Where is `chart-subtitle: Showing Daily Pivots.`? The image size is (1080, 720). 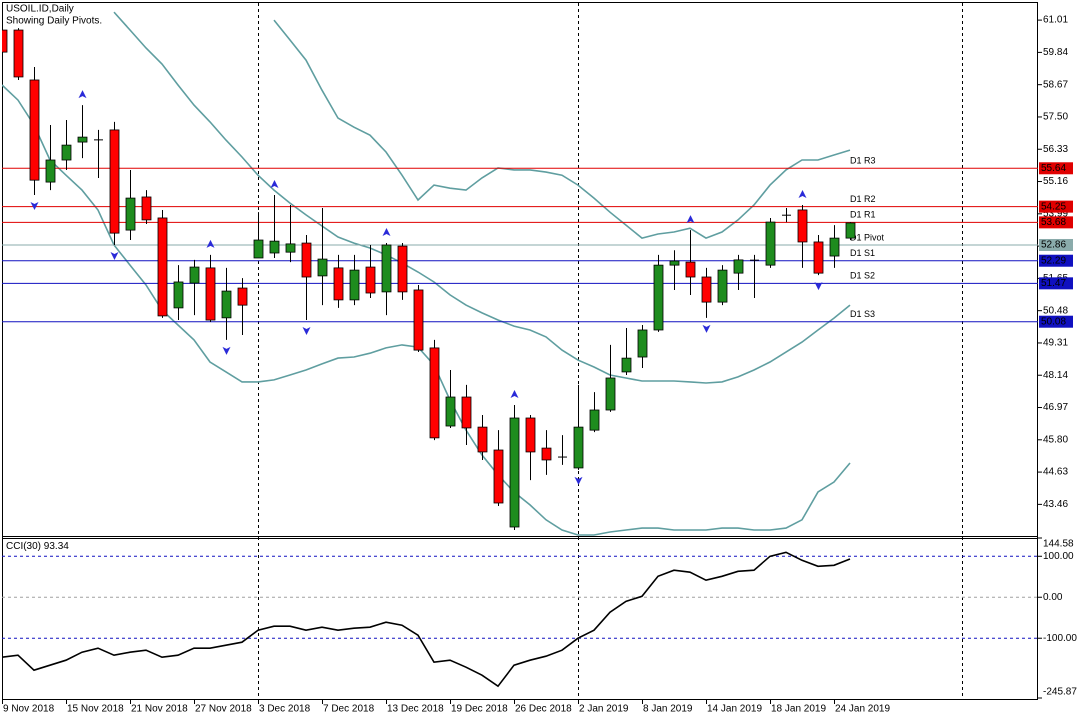
chart-subtitle: Showing Daily Pivots. is located at coordinates (54, 21).